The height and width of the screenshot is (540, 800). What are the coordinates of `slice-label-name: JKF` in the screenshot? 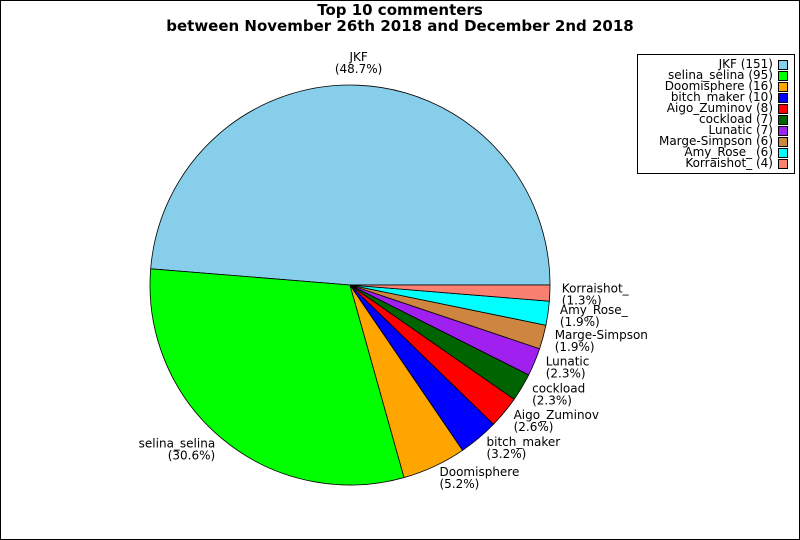 It's located at (357, 57).